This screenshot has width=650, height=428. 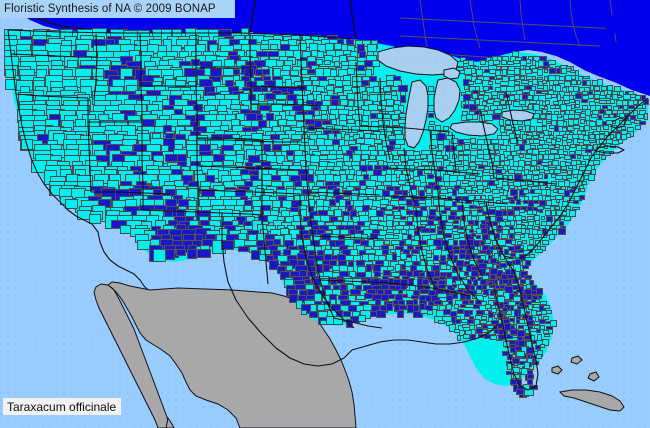 I want to click on species-name-label: Taraxacum officinale, so click(x=62, y=406).